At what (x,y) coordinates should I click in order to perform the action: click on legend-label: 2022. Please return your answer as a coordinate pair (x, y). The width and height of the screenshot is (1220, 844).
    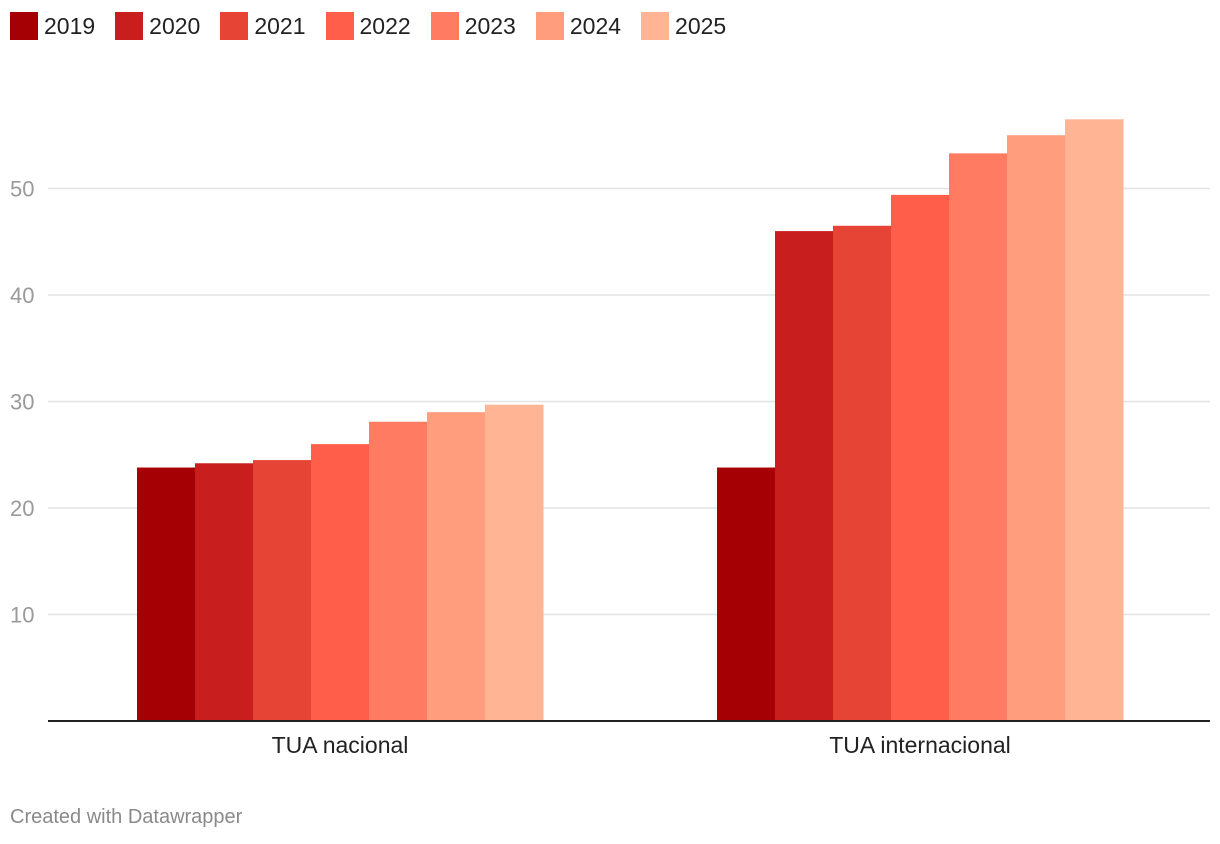
    Looking at the image, I should click on (385, 25).